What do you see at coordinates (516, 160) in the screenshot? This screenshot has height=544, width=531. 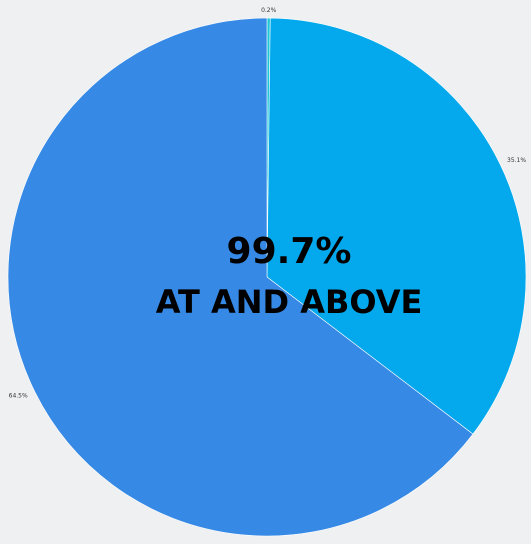 I see `slice-label-1: 35.1%` at bounding box center [516, 160].